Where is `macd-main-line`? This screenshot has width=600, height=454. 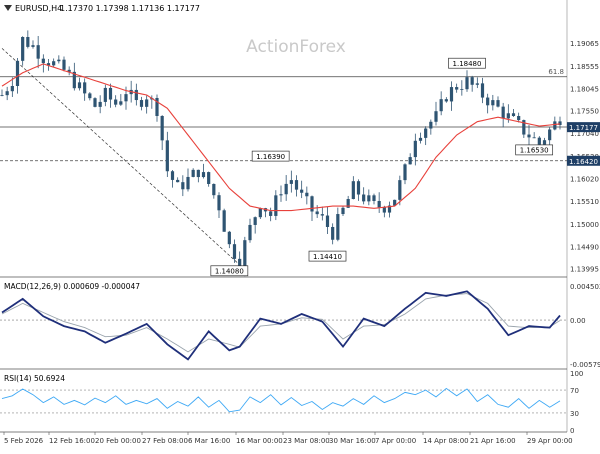 macd-main-line is located at coordinates (281, 325).